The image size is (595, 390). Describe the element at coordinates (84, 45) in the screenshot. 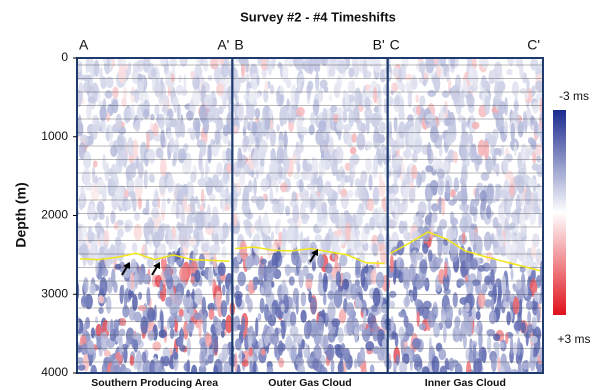

I see `panel-left-label: A` at that location.